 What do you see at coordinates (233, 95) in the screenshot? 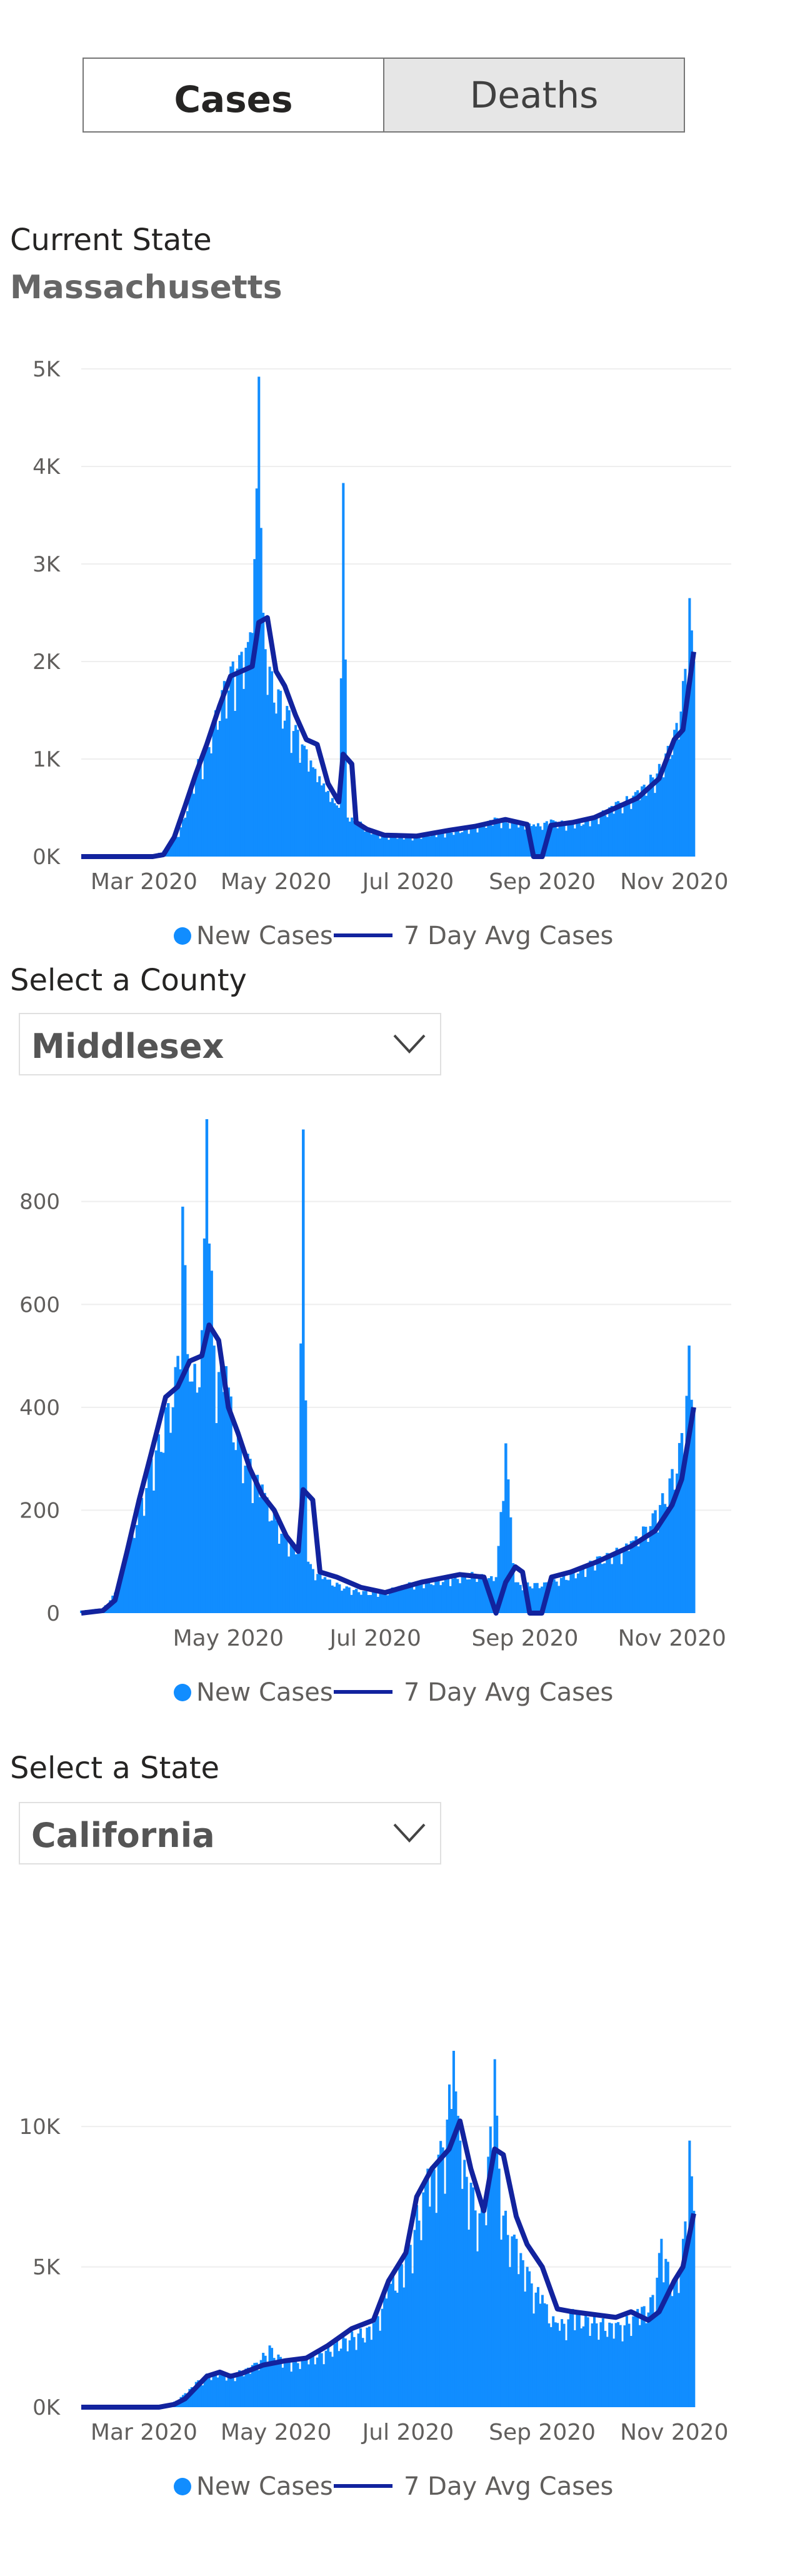
I see `tab-cases: Cases` at bounding box center [233, 95].